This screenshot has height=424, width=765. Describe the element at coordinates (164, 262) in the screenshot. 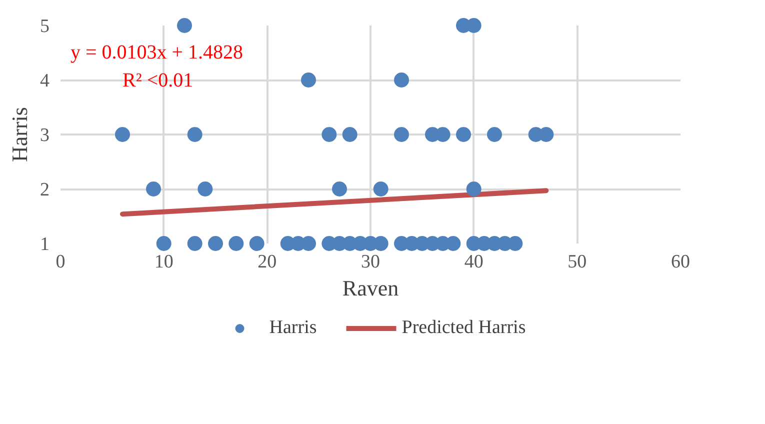

I see `x-tick-label: 10` at that location.